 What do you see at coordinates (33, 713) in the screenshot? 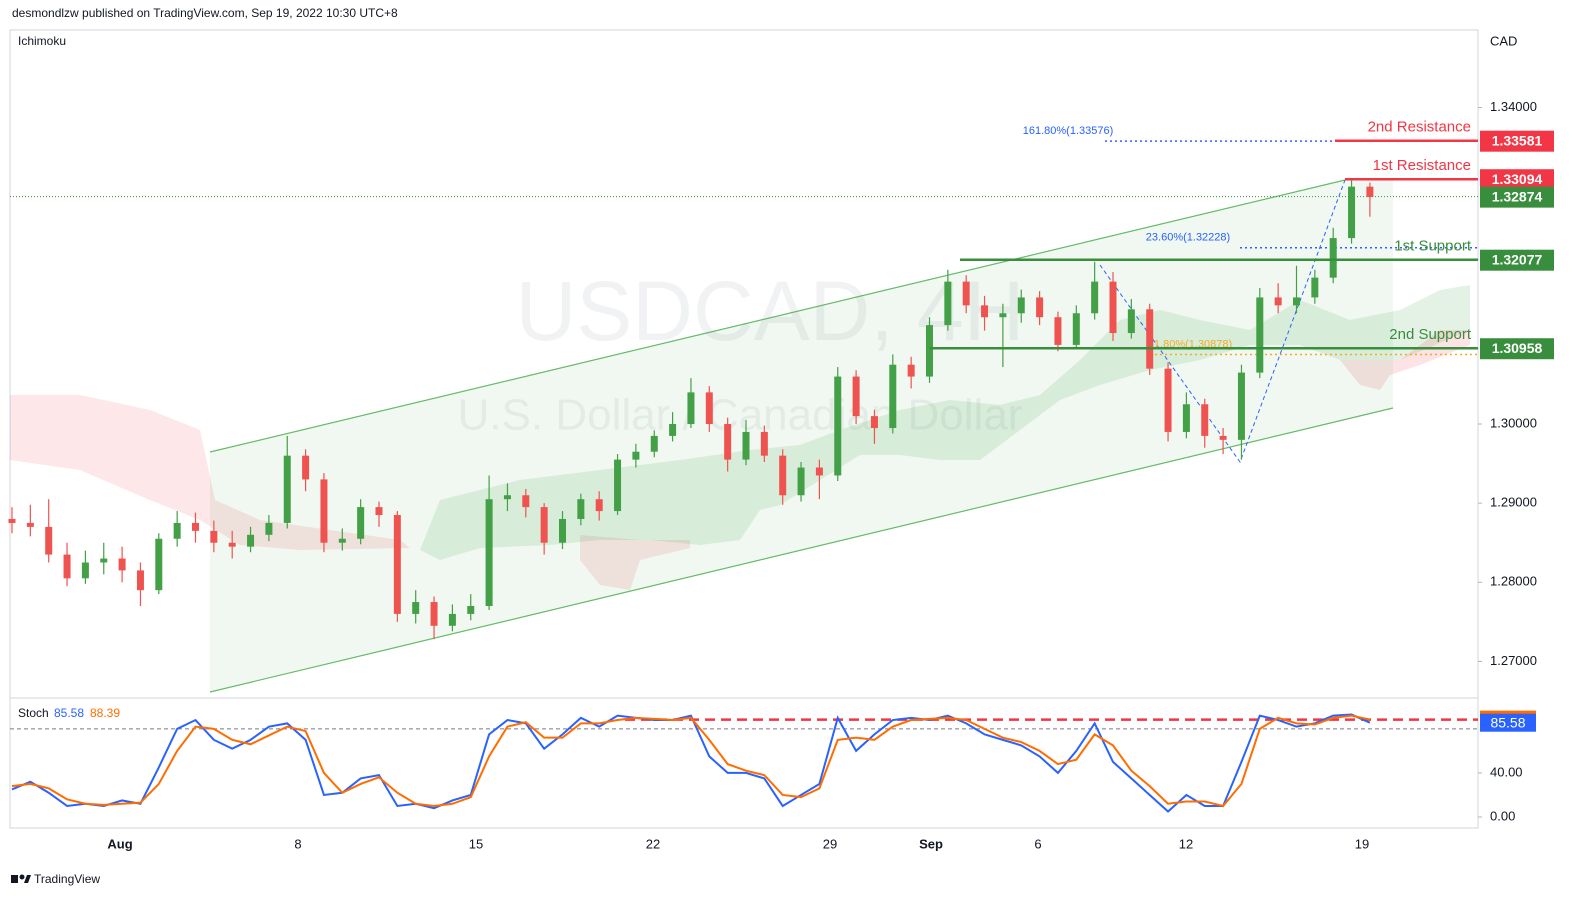
I see `stoch-title: Stoch` at bounding box center [33, 713].